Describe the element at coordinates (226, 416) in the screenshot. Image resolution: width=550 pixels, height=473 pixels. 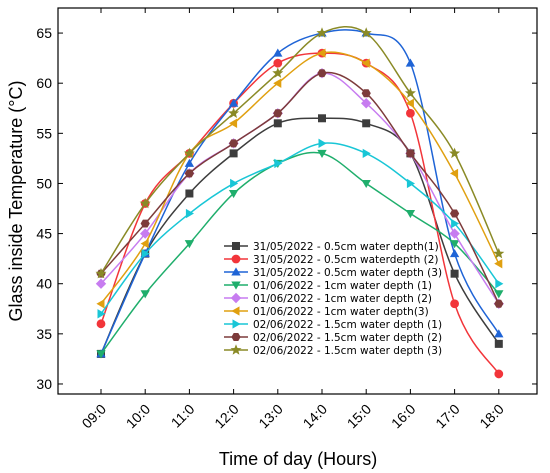
I see `x-tick-label: 12:0` at that location.